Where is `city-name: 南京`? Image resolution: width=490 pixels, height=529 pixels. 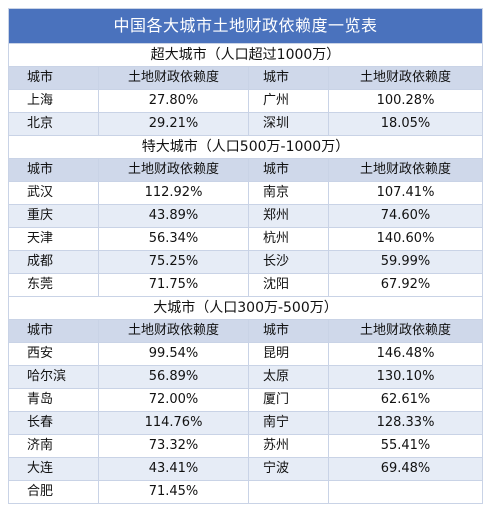 city-name: 南京 is located at coordinates (289, 193).